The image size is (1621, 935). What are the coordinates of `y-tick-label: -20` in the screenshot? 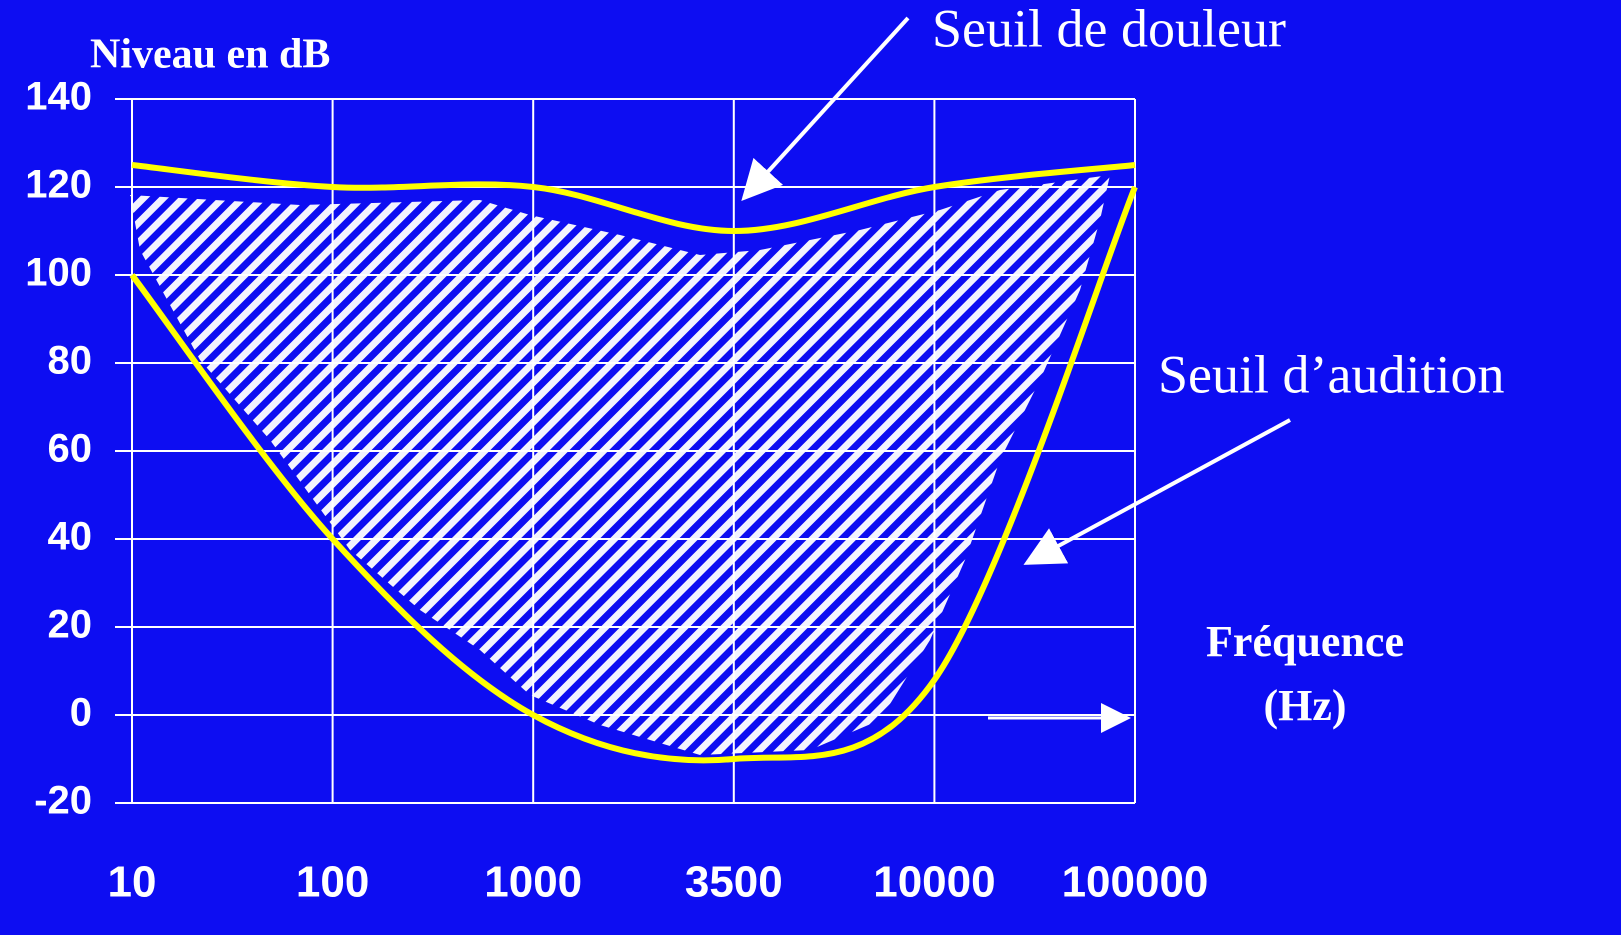 It's located at (63, 801).